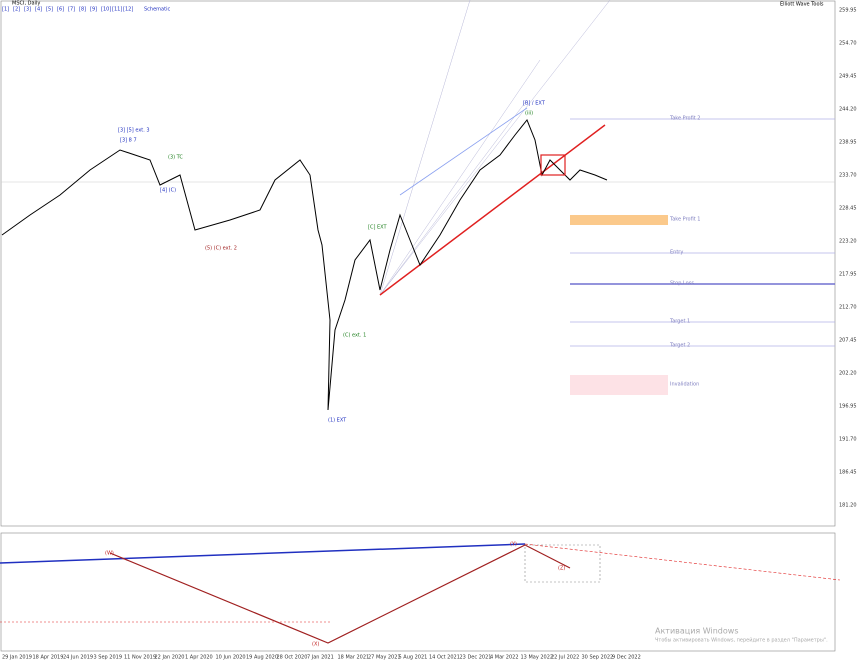 The image size is (867, 663). I want to click on toolbar-button: [2], so click(16, 10).